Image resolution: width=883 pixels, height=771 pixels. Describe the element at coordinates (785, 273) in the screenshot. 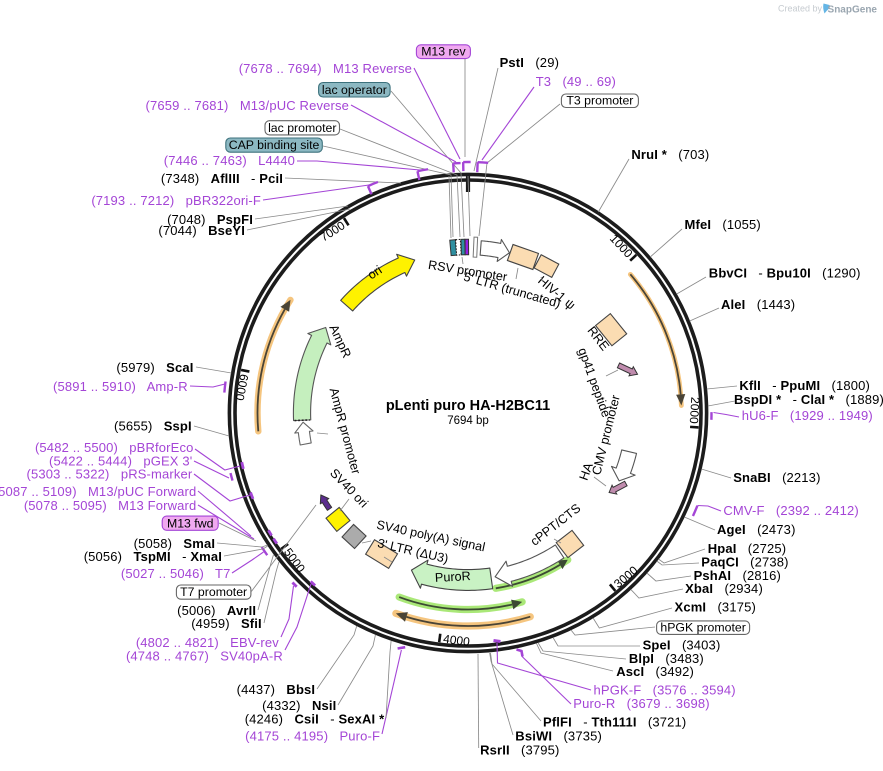

I see `svg-text: BbvCI - Bpu10I (1290)` at that location.